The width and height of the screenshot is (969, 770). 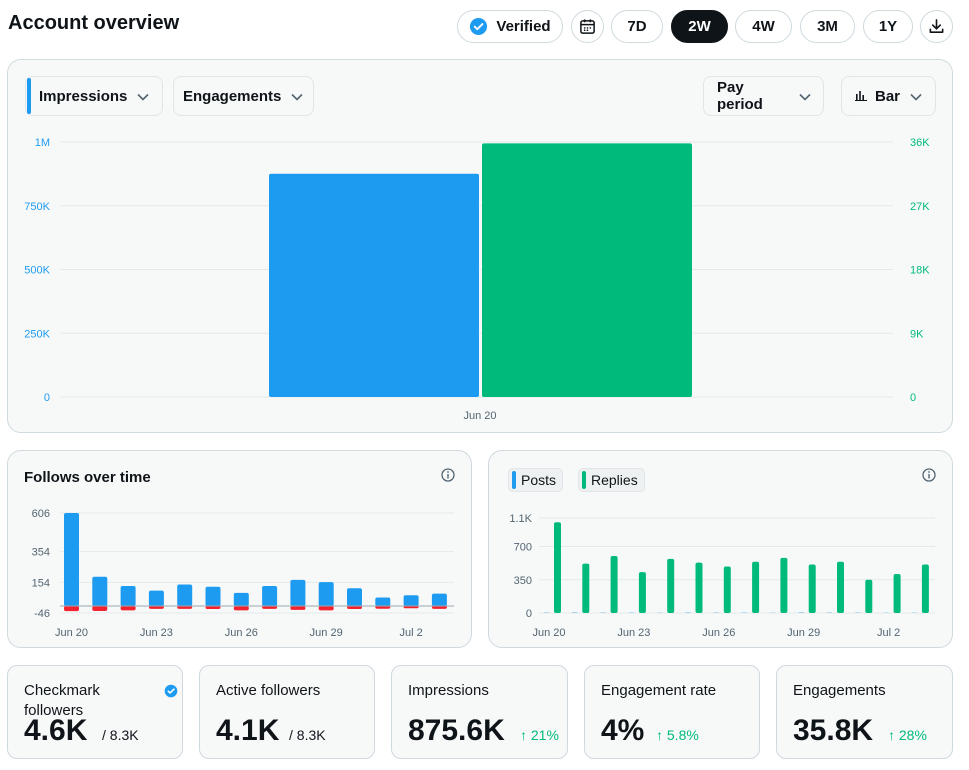 What do you see at coordinates (42, 143) in the screenshot?
I see `y-left-tick-label: 1M` at bounding box center [42, 143].